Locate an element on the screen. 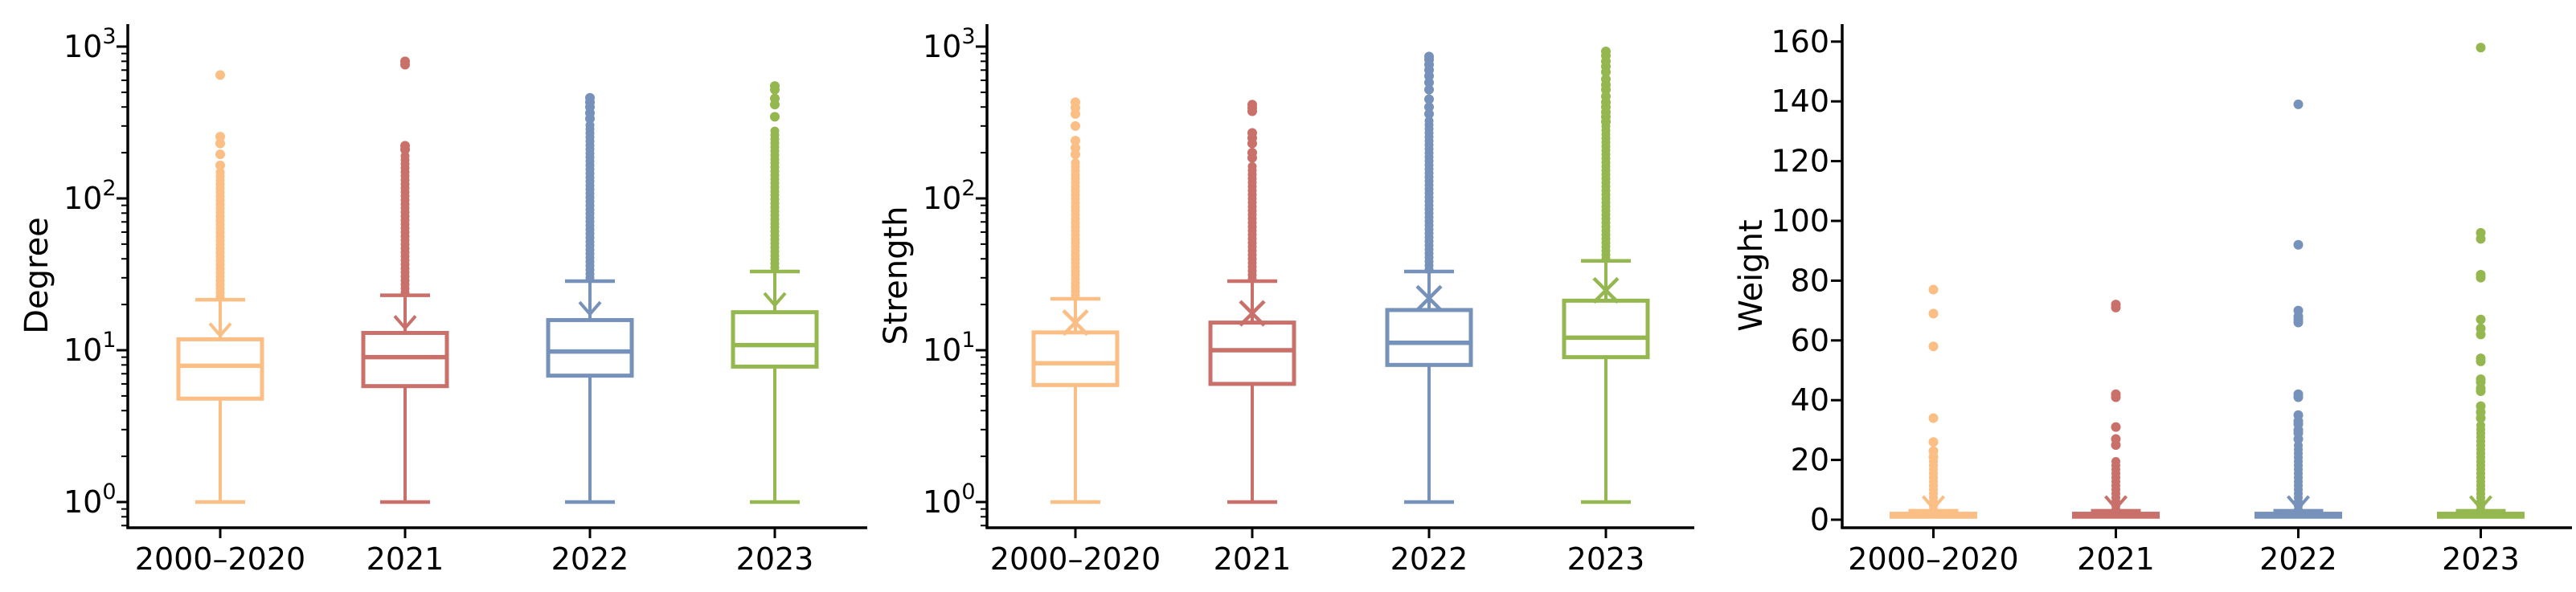 This screenshot has height=592, width=2576. y-axis-title: Strength is located at coordinates (896, 275).